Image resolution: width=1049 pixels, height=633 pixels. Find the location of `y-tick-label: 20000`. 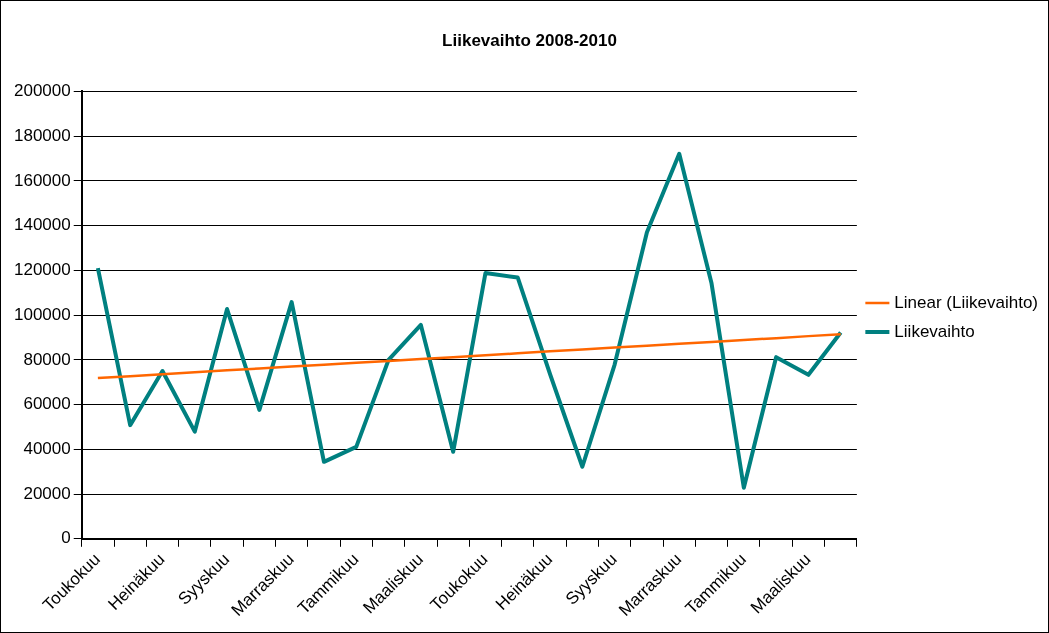

y-tick-label: 20000 is located at coordinates (47, 493).